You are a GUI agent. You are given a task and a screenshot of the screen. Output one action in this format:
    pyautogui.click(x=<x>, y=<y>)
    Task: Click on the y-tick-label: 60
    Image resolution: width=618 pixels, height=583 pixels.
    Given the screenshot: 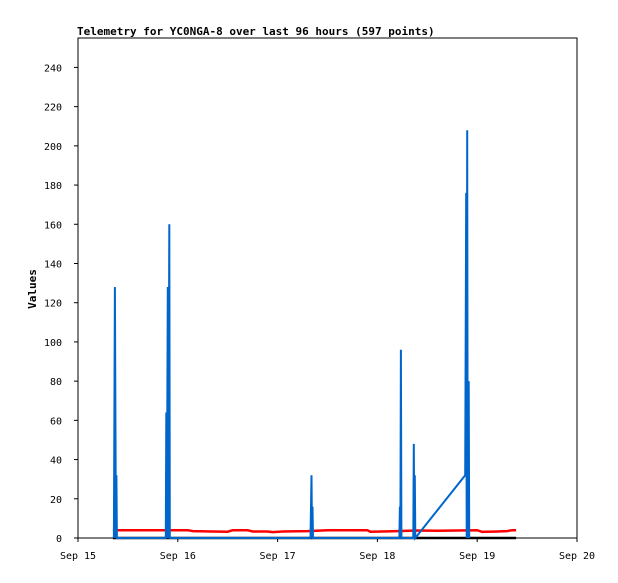 What is the action you would take?
    pyautogui.click(x=56, y=421)
    